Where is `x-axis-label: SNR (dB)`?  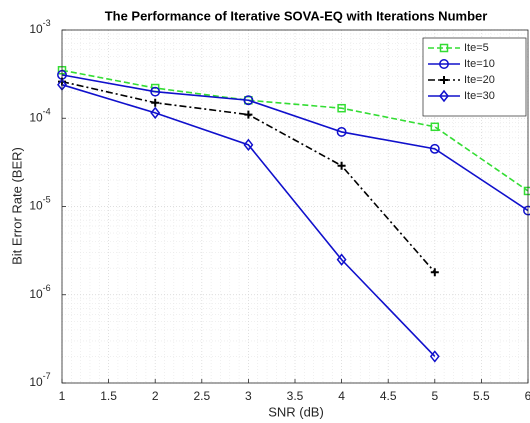
x-axis-label: SNR (dB) is located at coordinates (296, 411).